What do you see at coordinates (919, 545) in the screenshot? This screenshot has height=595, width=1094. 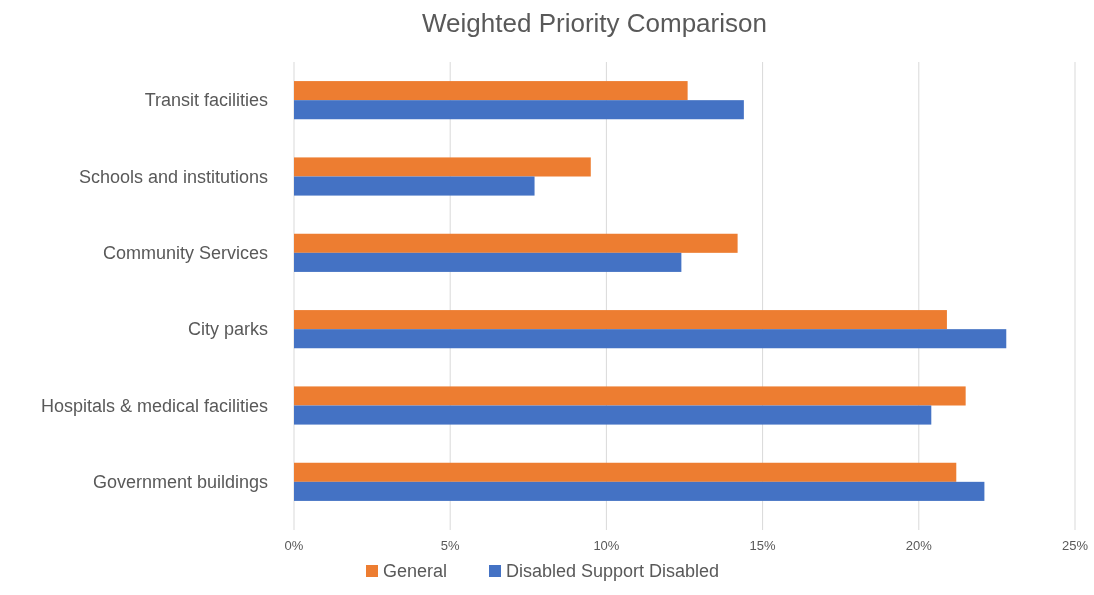 I see `x-tick-label: 20%` at bounding box center [919, 545].